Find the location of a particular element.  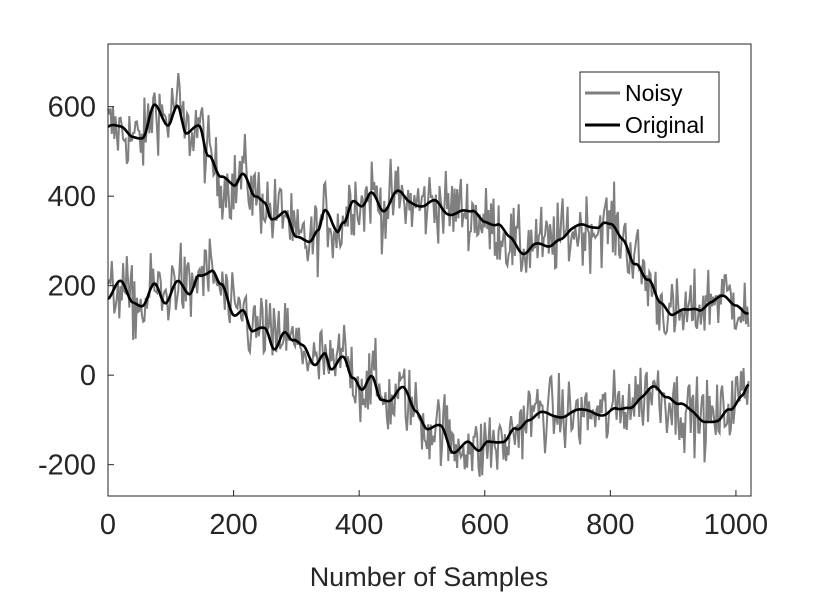

y-tick-label: 200 is located at coordinates (72, 287).